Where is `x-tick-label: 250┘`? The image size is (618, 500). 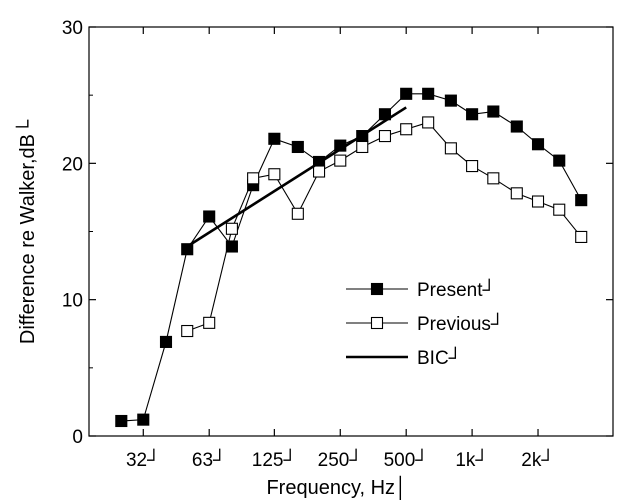 x-tick-label: 250┘ is located at coordinates (340, 459).